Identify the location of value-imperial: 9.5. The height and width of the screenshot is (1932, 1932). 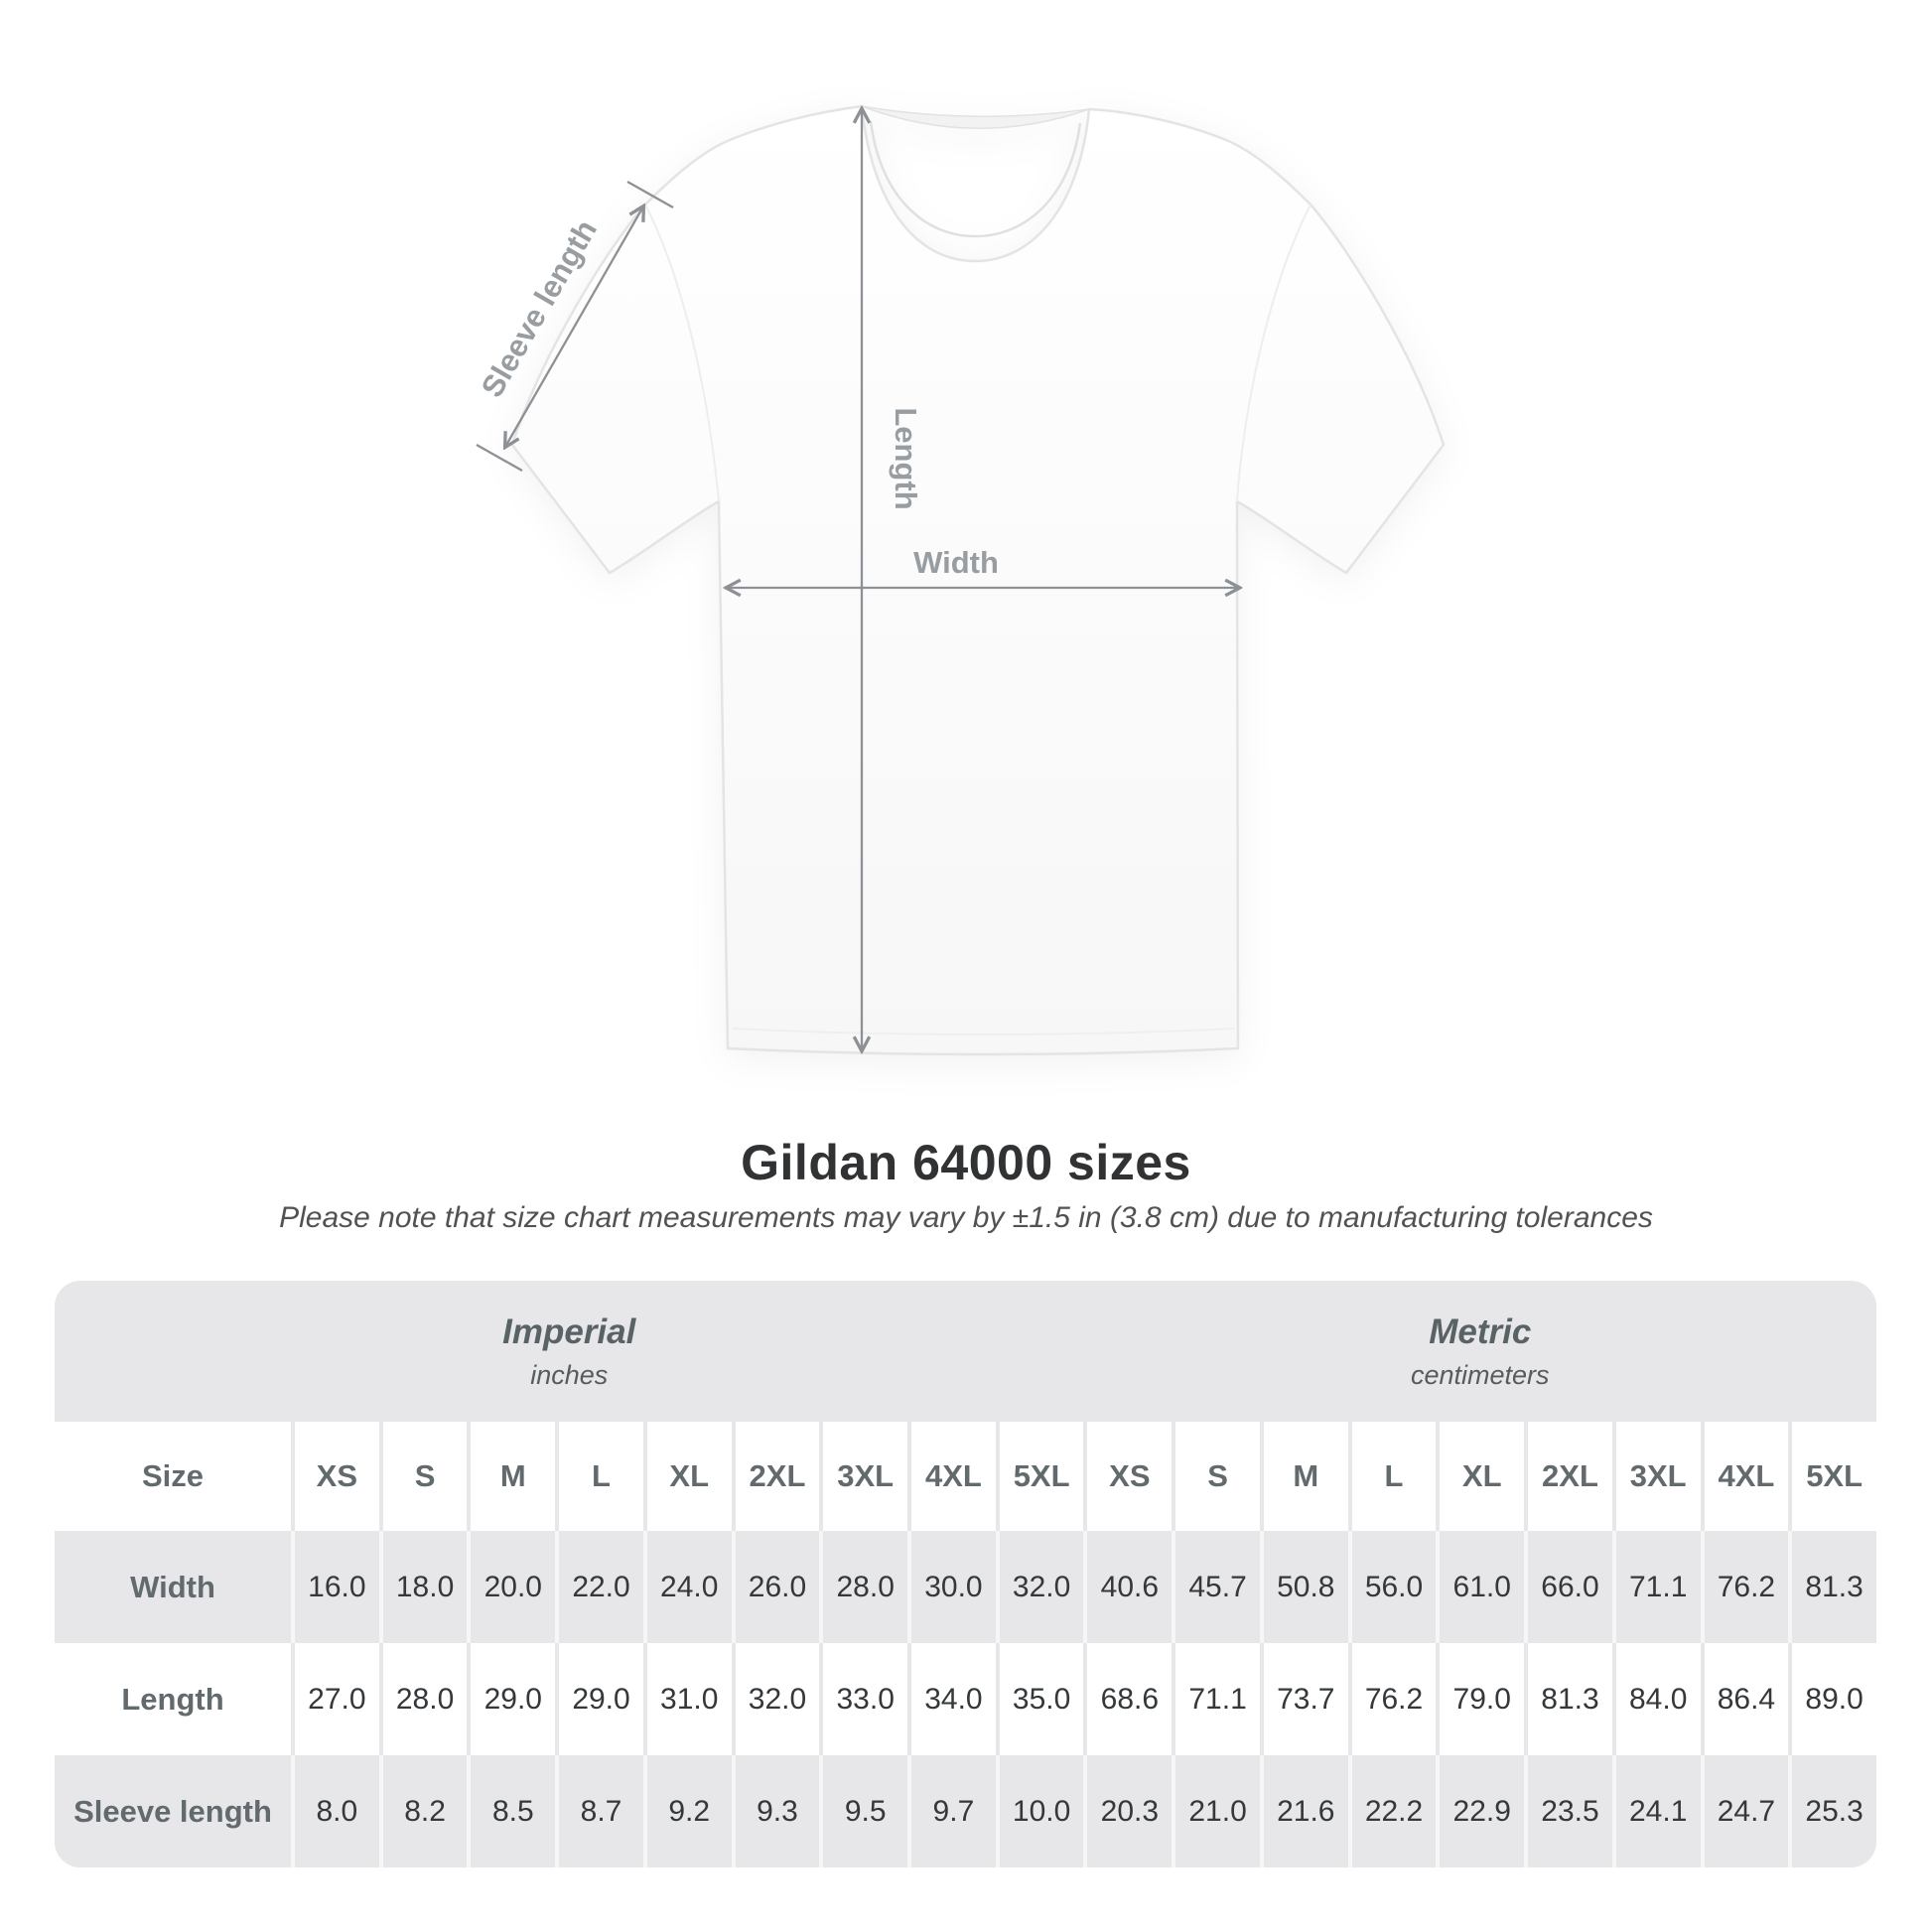
(864, 1811).